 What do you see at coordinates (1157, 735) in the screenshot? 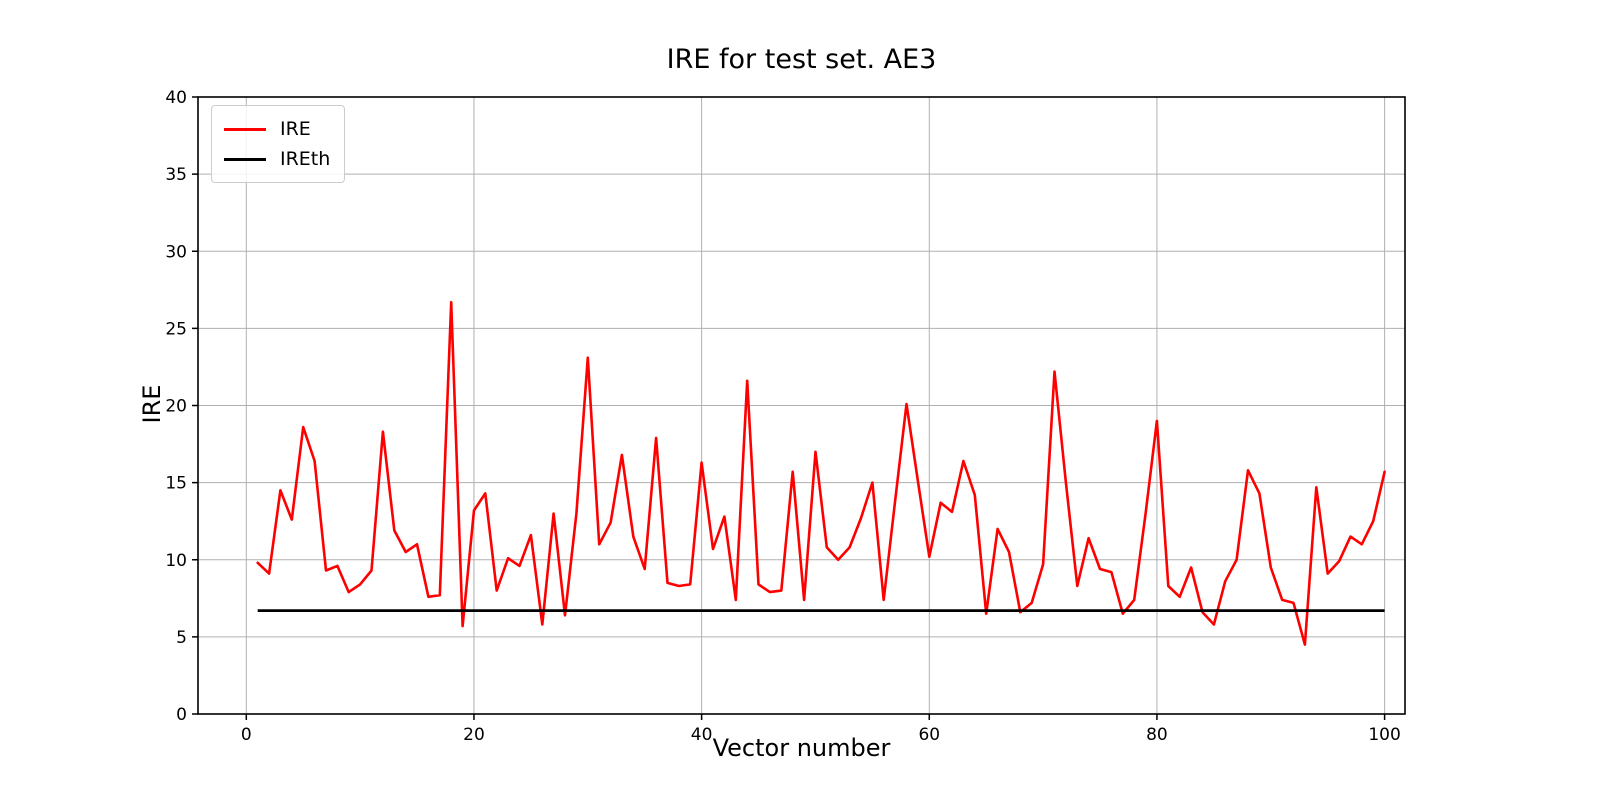
I see `svg-text: 80` at bounding box center [1157, 735].